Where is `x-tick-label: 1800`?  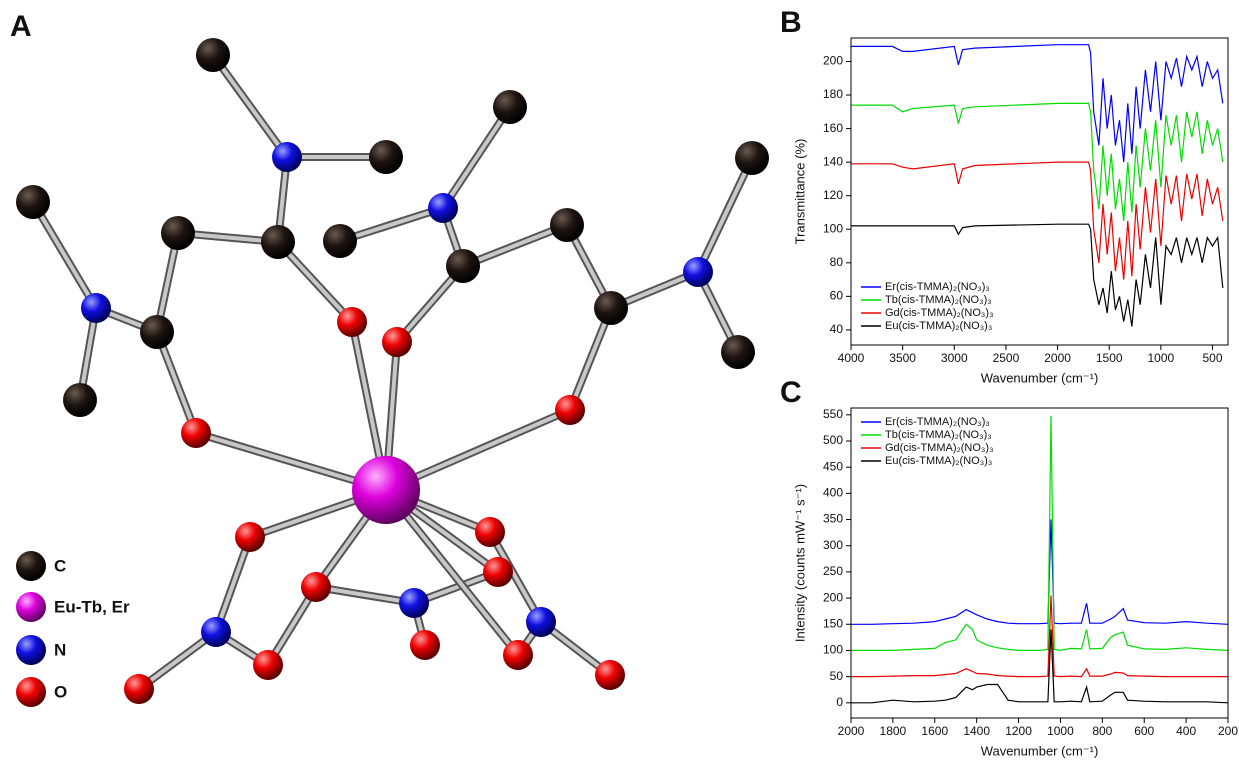 x-tick-label: 1800 is located at coordinates (893, 731).